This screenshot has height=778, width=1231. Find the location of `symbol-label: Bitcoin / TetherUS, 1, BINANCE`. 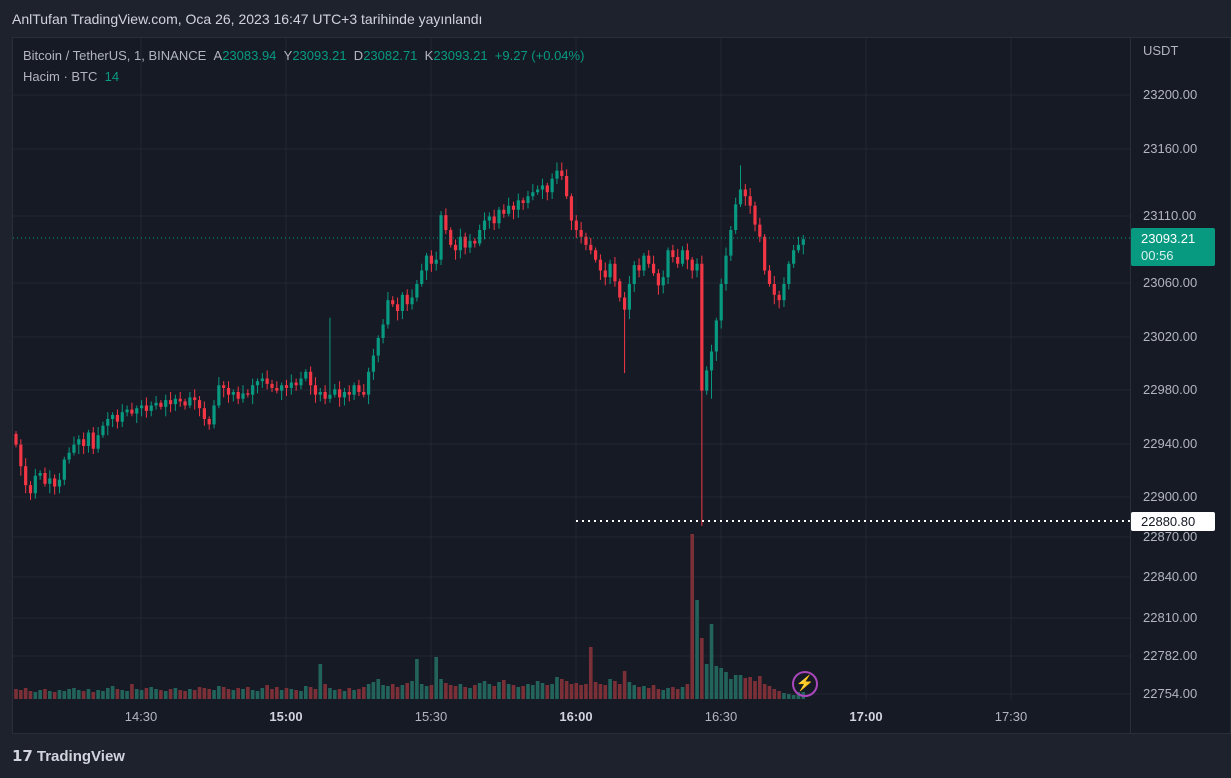

symbol-label: Bitcoin / TetherUS, 1, BINANCE is located at coordinates (115, 55).